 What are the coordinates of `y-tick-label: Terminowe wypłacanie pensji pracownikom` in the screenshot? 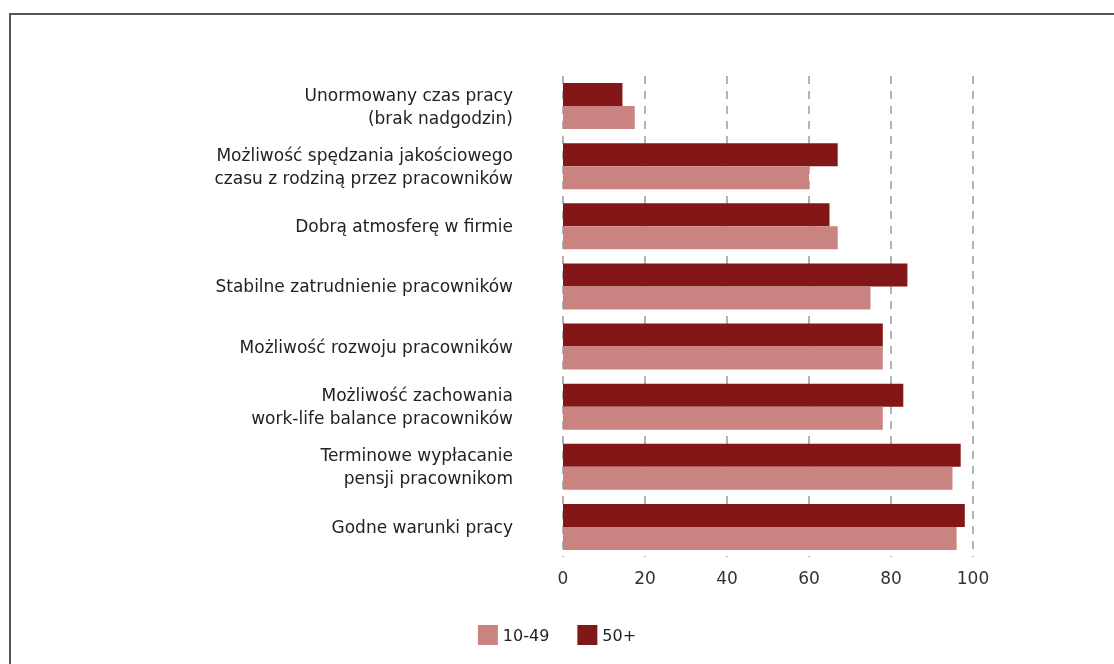 It's located at (416, 467).